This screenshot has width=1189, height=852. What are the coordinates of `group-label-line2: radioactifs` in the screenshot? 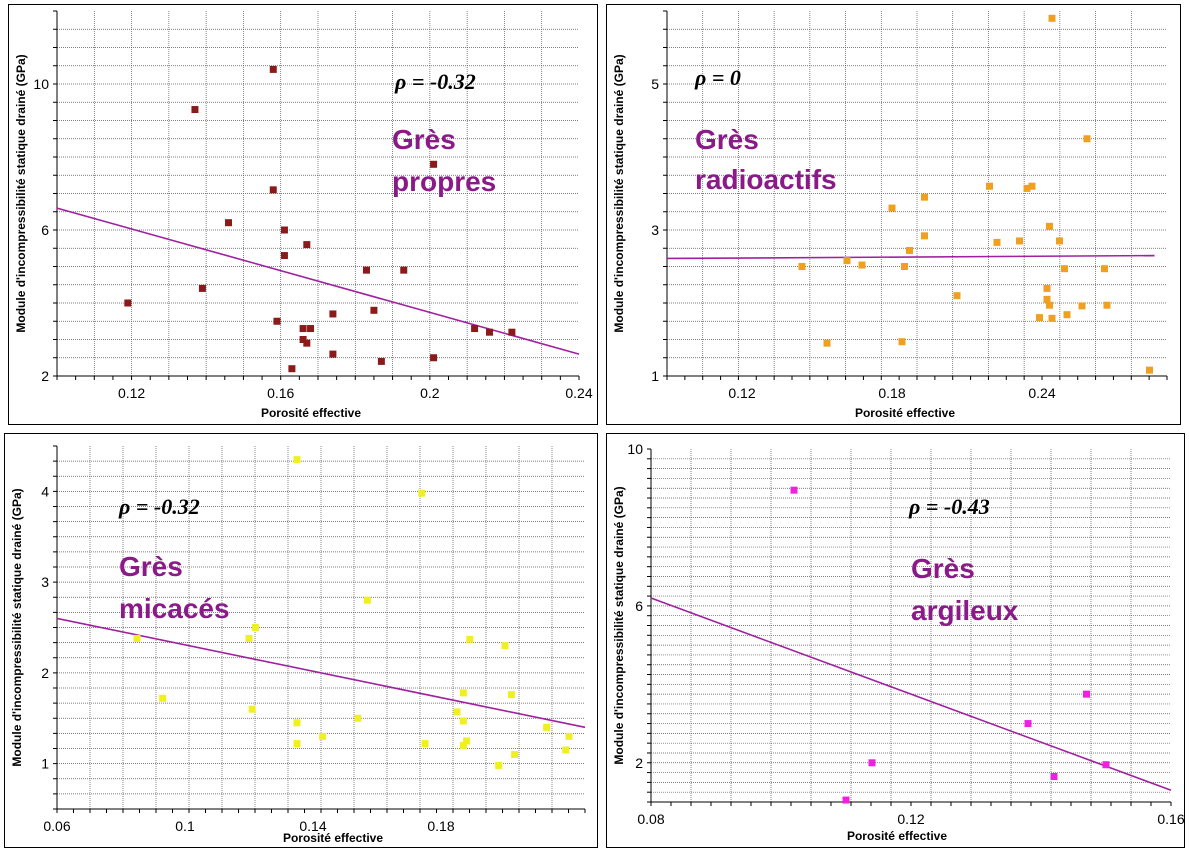 It's located at (766, 179).